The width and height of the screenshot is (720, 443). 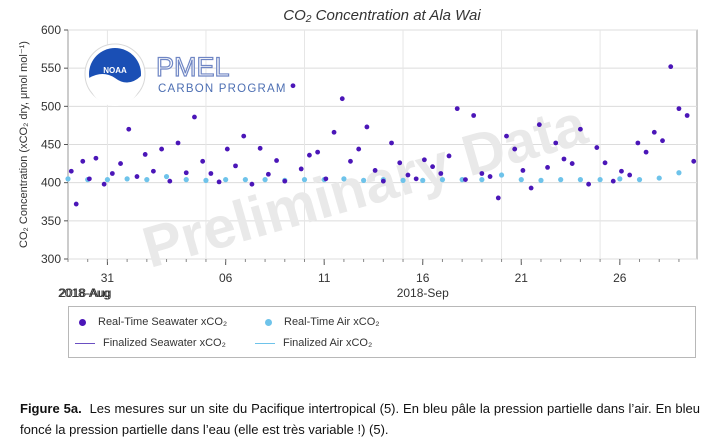 I want to click on x-tick-label: 31, so click(x=108, y=278).